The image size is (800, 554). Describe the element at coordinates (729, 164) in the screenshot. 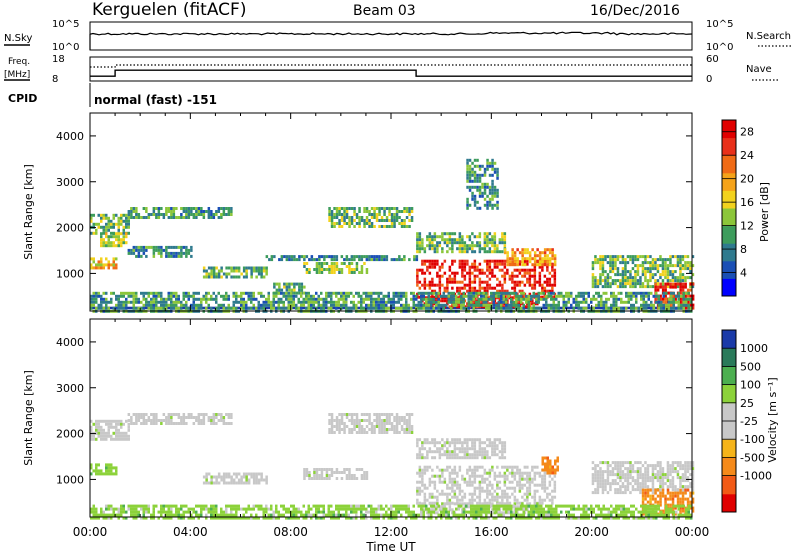

I see `power-colorbar-swatch` at that location.